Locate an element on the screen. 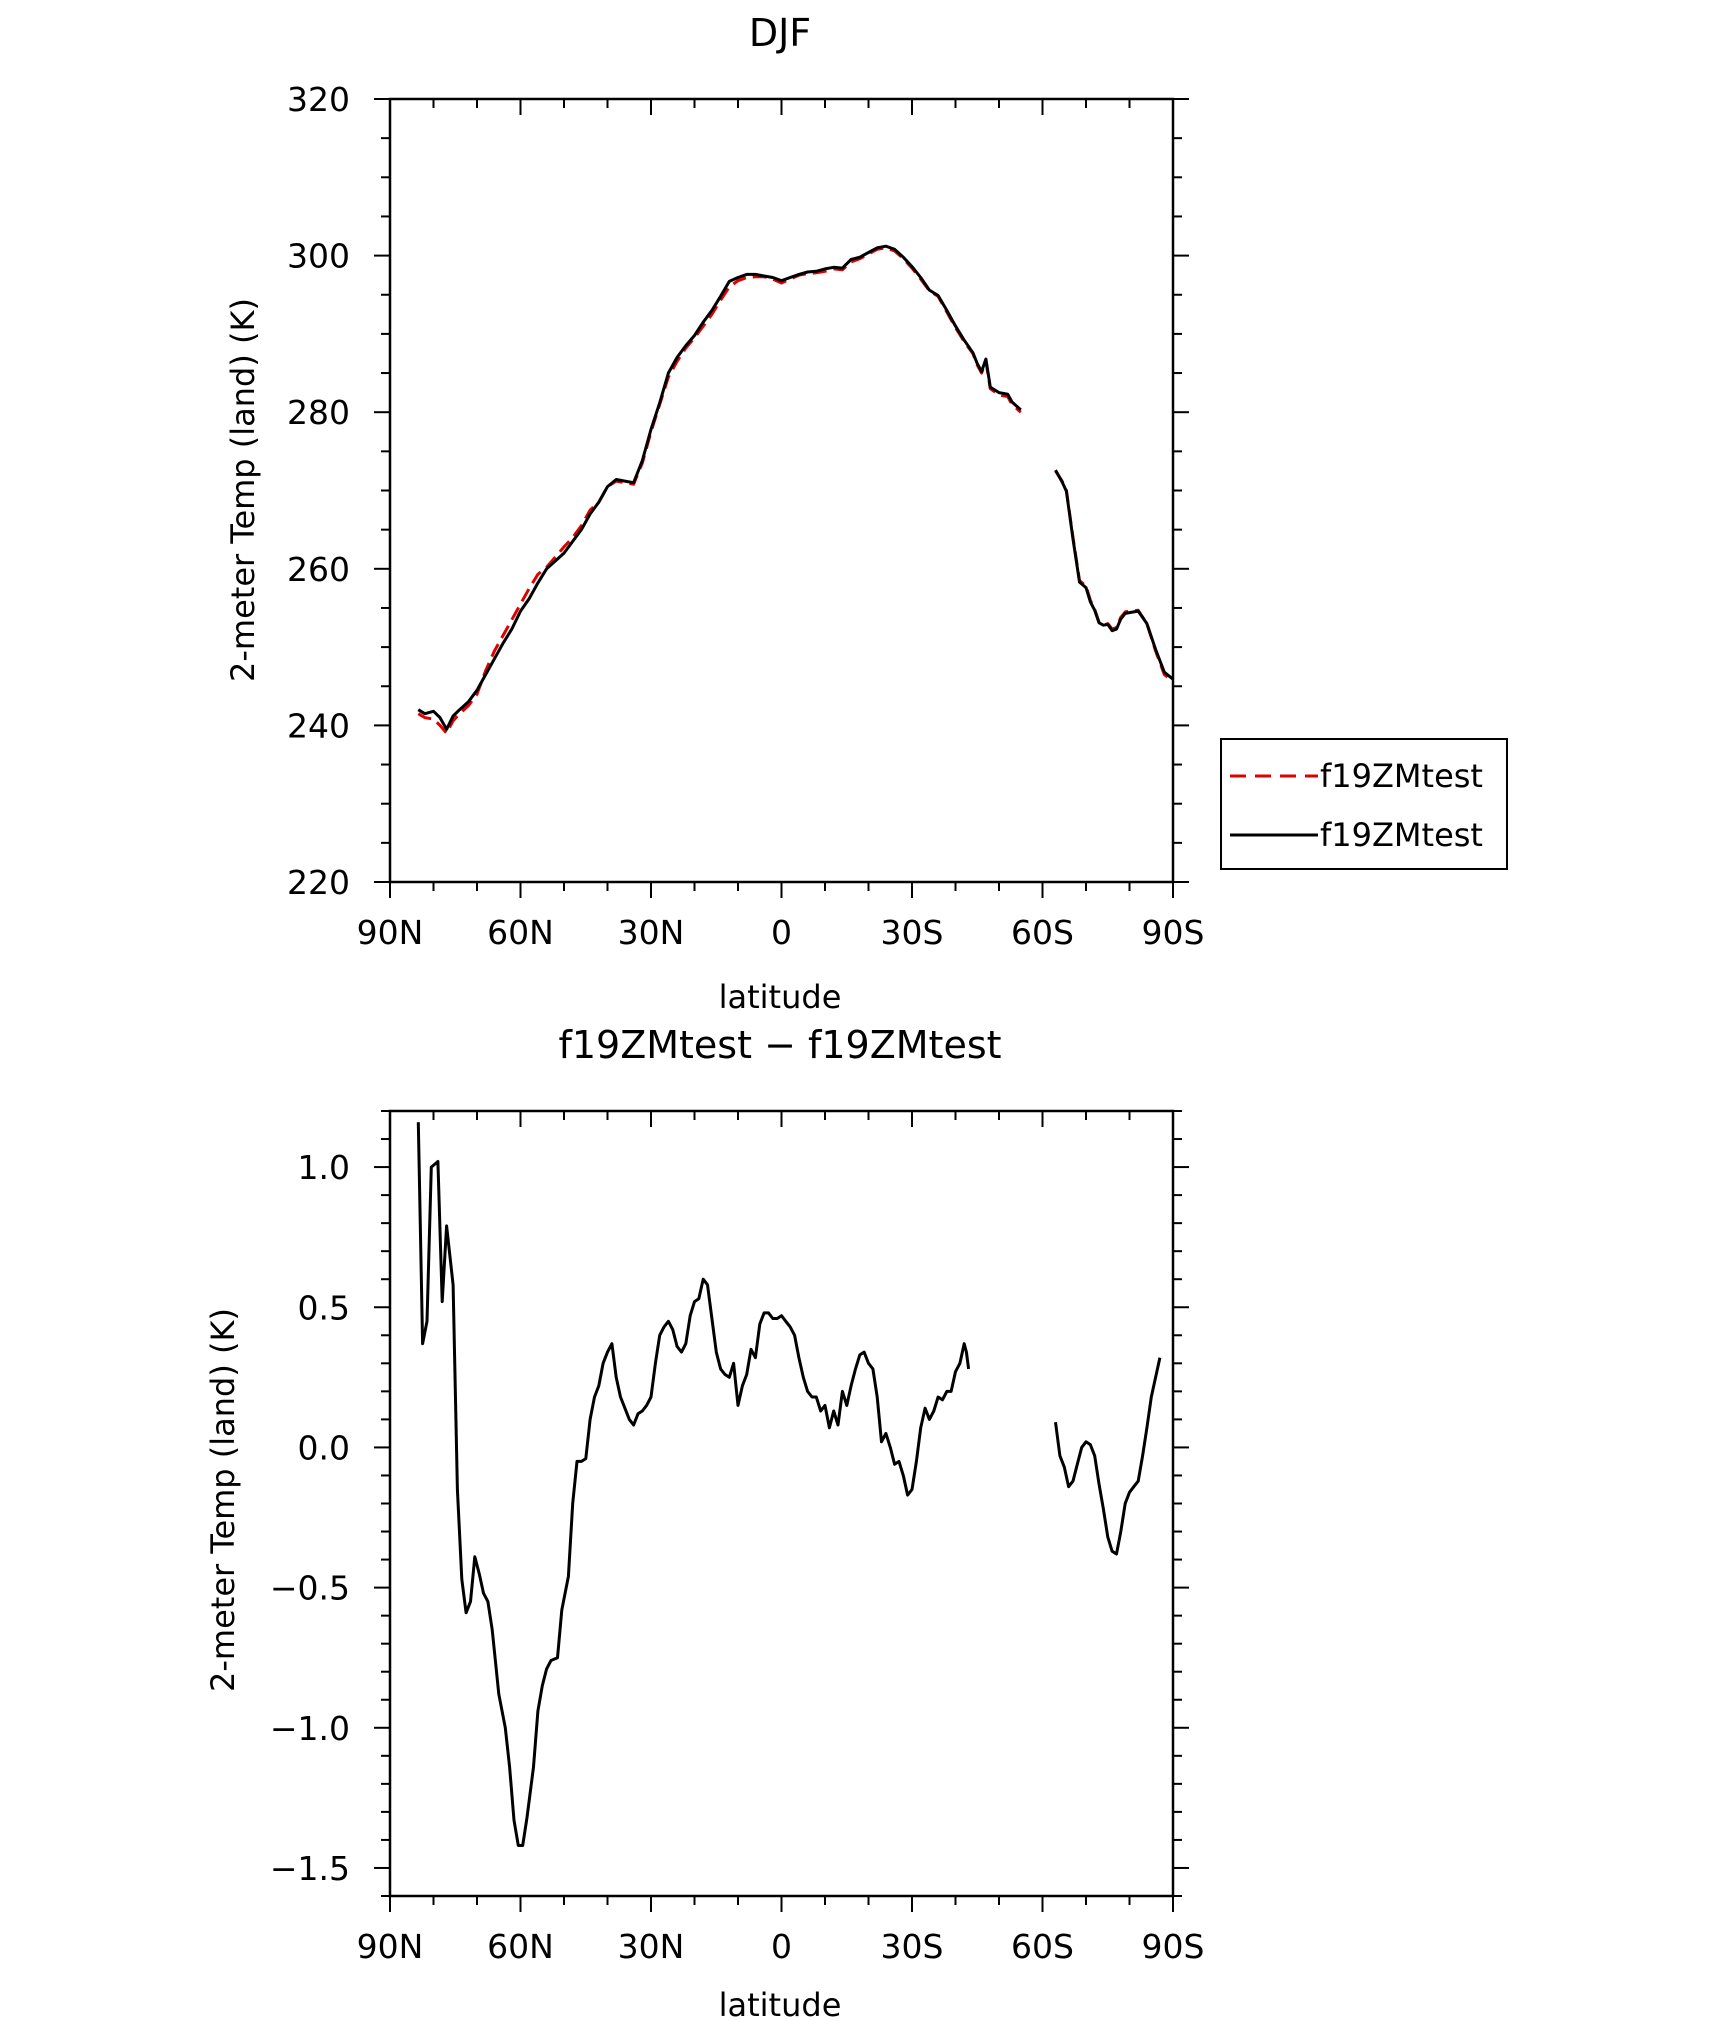 This screenshot has width=1710, height=2021. legend: f19ZMtest f19ZMtest is located at coordinates (1364, 804).